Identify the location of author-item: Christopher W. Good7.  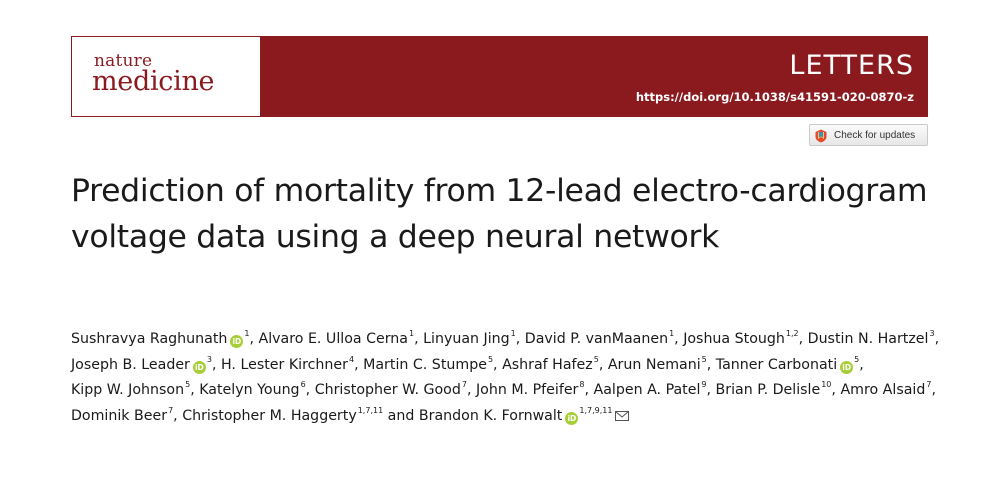
(390, 389).